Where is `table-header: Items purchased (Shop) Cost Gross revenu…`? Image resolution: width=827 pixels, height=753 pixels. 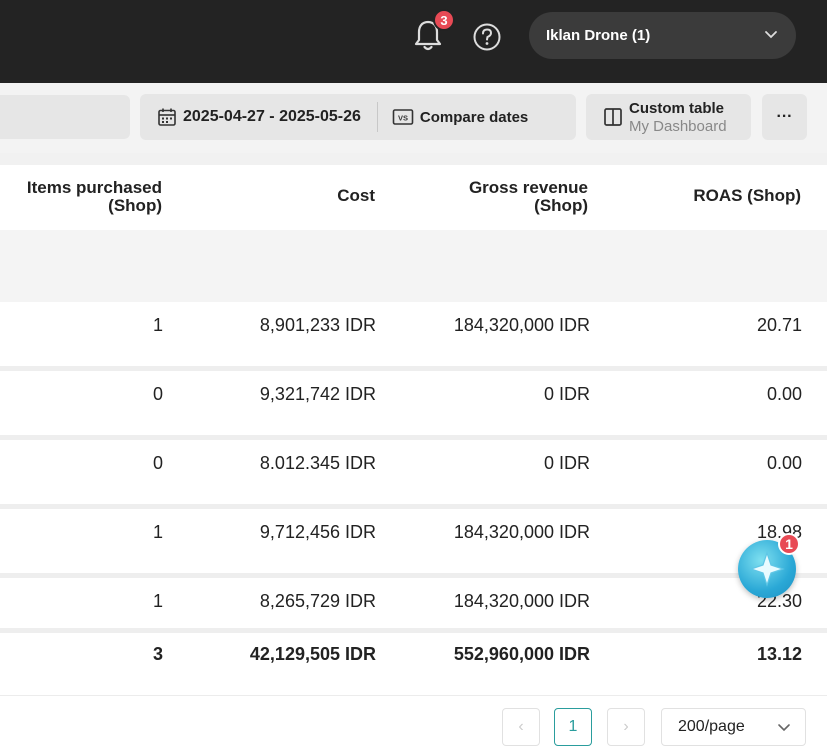 table-header: Items purchased (Shop) Cost Gross revenu… is located at coordinates (413, 197).